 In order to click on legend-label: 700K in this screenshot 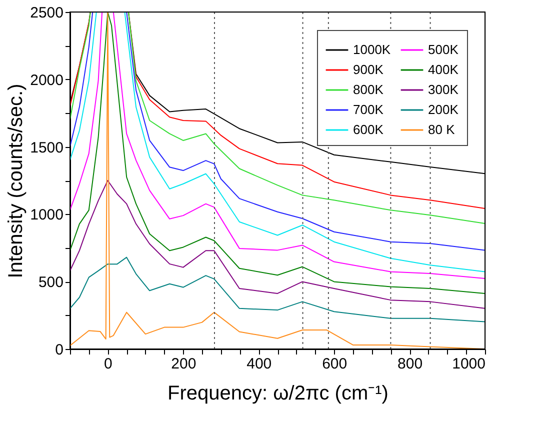, I will do `click(368, 109)`.